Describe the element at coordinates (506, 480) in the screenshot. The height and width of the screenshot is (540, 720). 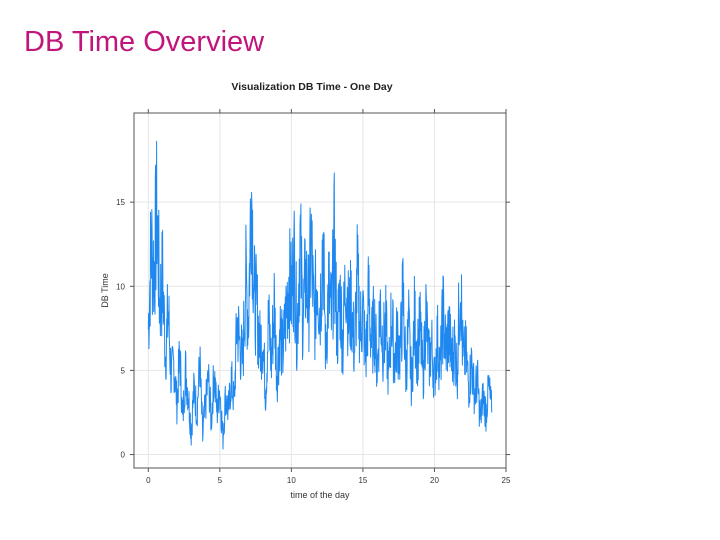
I see `x-tick-label: 25` at that location.